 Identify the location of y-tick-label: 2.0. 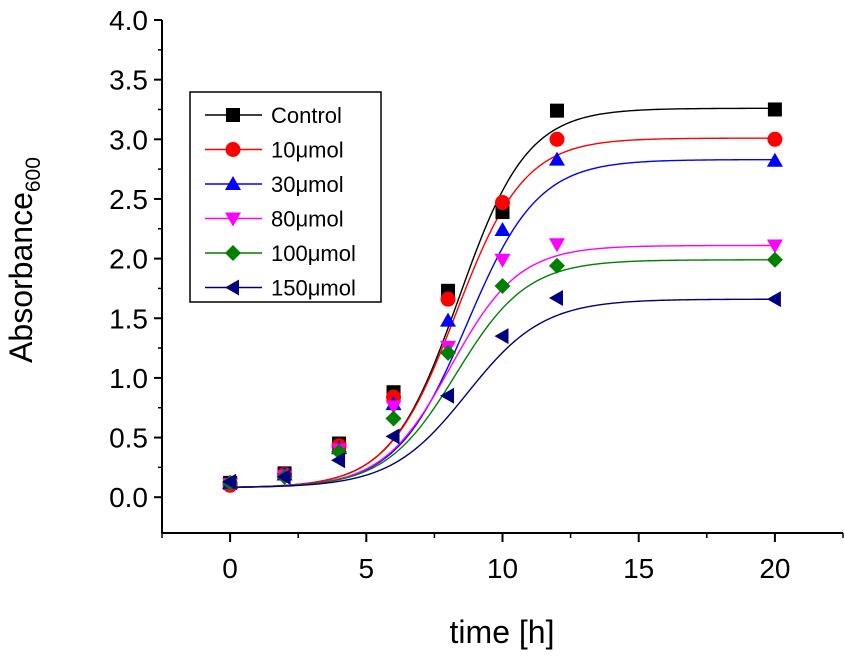
(128, 259).